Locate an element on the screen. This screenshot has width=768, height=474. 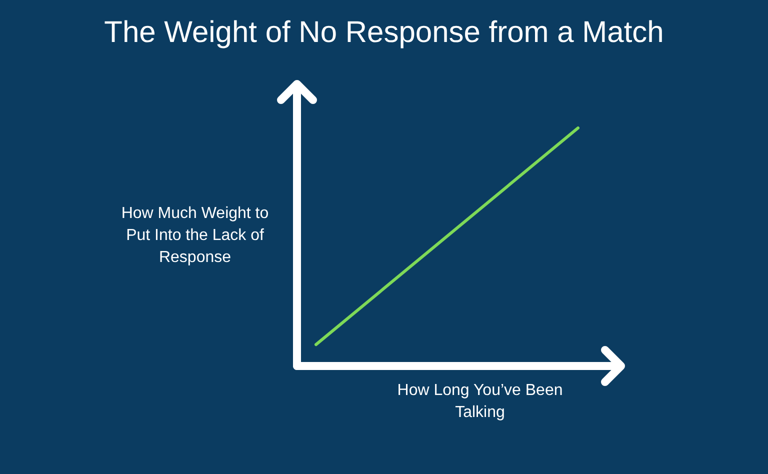
x-axis-title: How Long You’ve Been Talking is located at coordinates (480, 402).